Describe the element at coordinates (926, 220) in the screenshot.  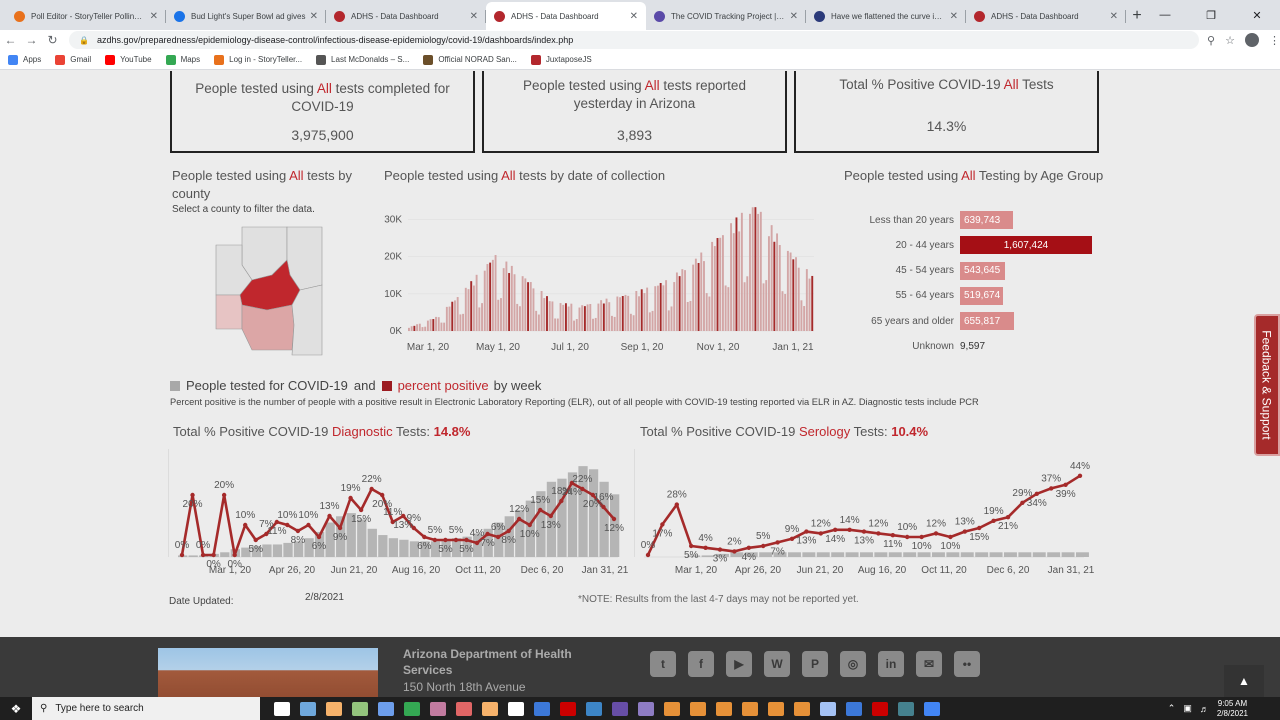
I see `age-row: Less than 20 years 639,743` at that location.